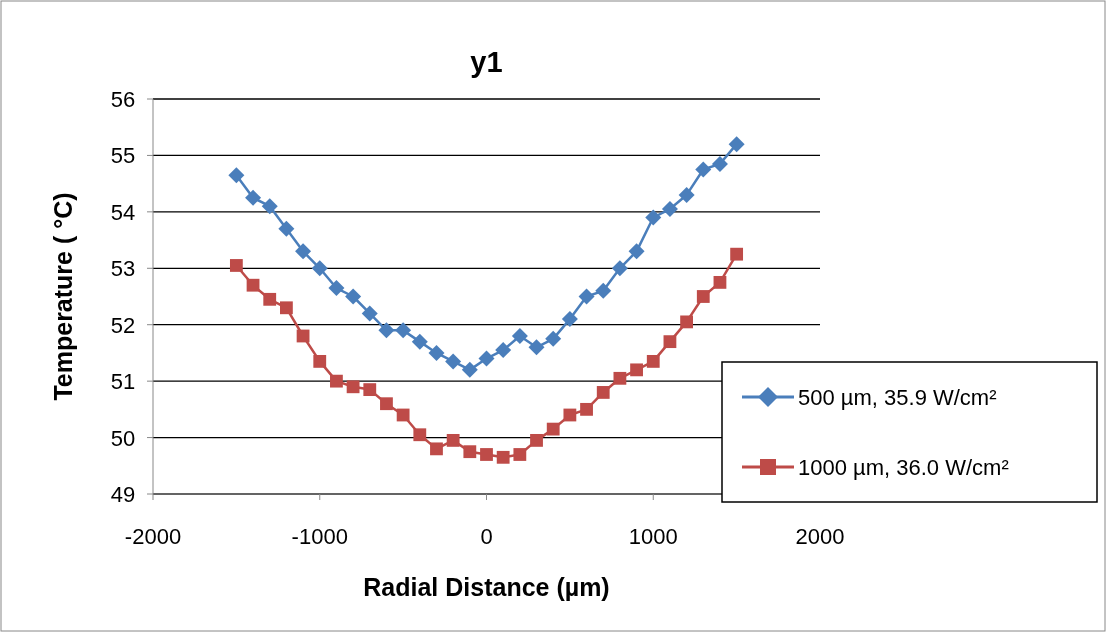 Image resolution: width=1106 pixels, height=632 pixels. I want to click on y-tick-label: 55, so click(123, 156).